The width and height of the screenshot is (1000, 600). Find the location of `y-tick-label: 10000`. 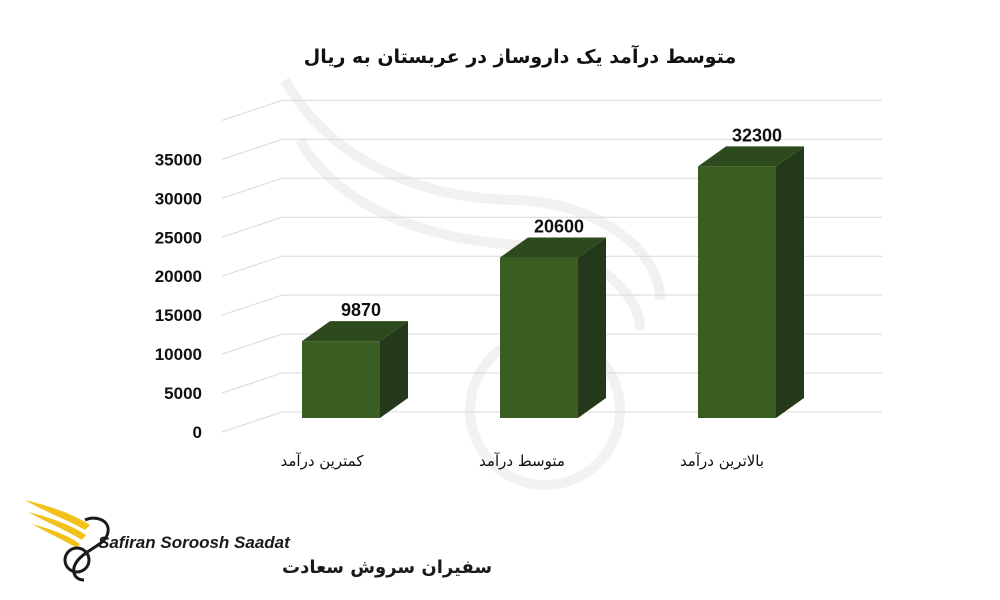

y-tick-label: 10000 is located at coordinates (178, 354).